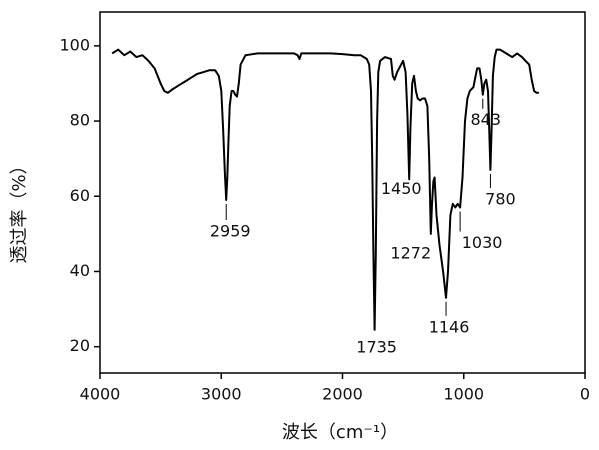 The image size is (599, 450). I want to click on x-tick-label: 3000, so click(221, 394).